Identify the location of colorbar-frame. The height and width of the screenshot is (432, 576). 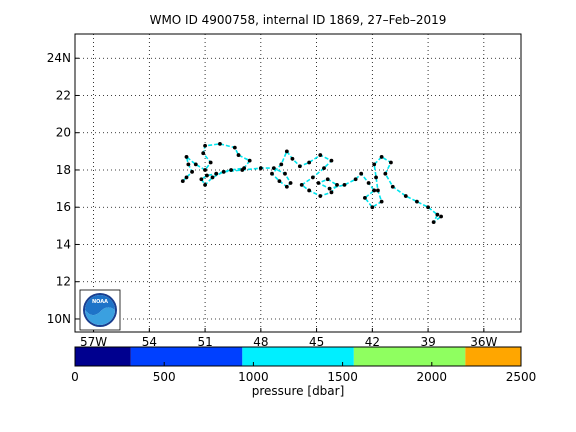
(298, 356).